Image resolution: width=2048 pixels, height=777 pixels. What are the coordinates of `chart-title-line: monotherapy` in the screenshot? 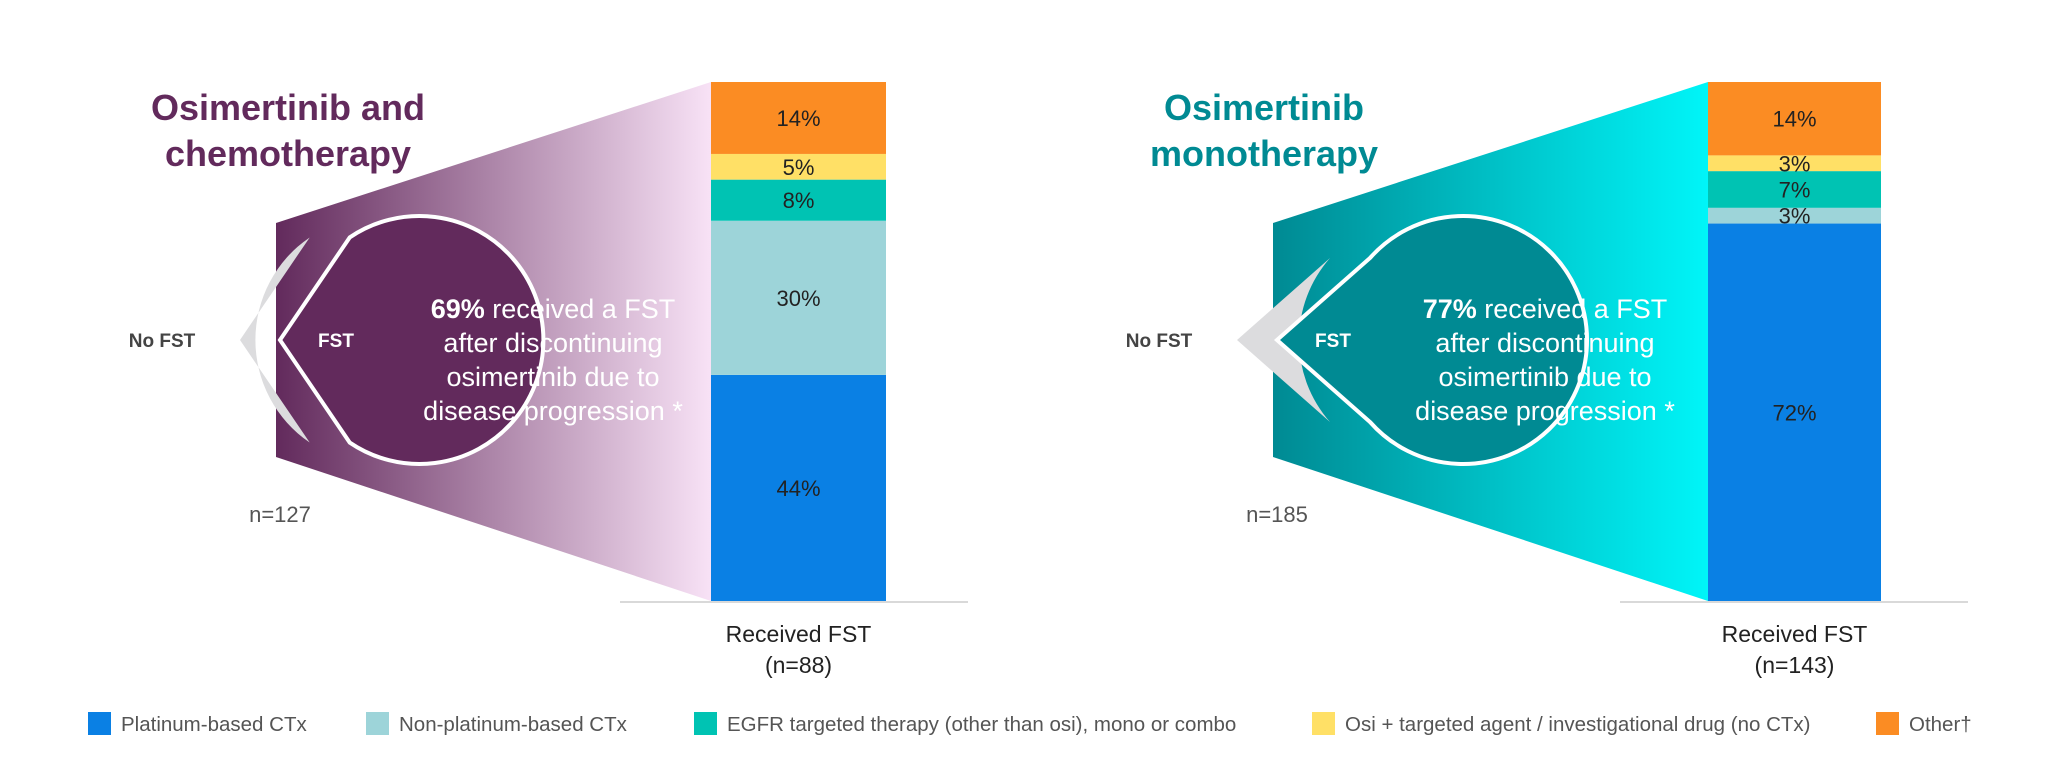 It's located at (1264, 153).